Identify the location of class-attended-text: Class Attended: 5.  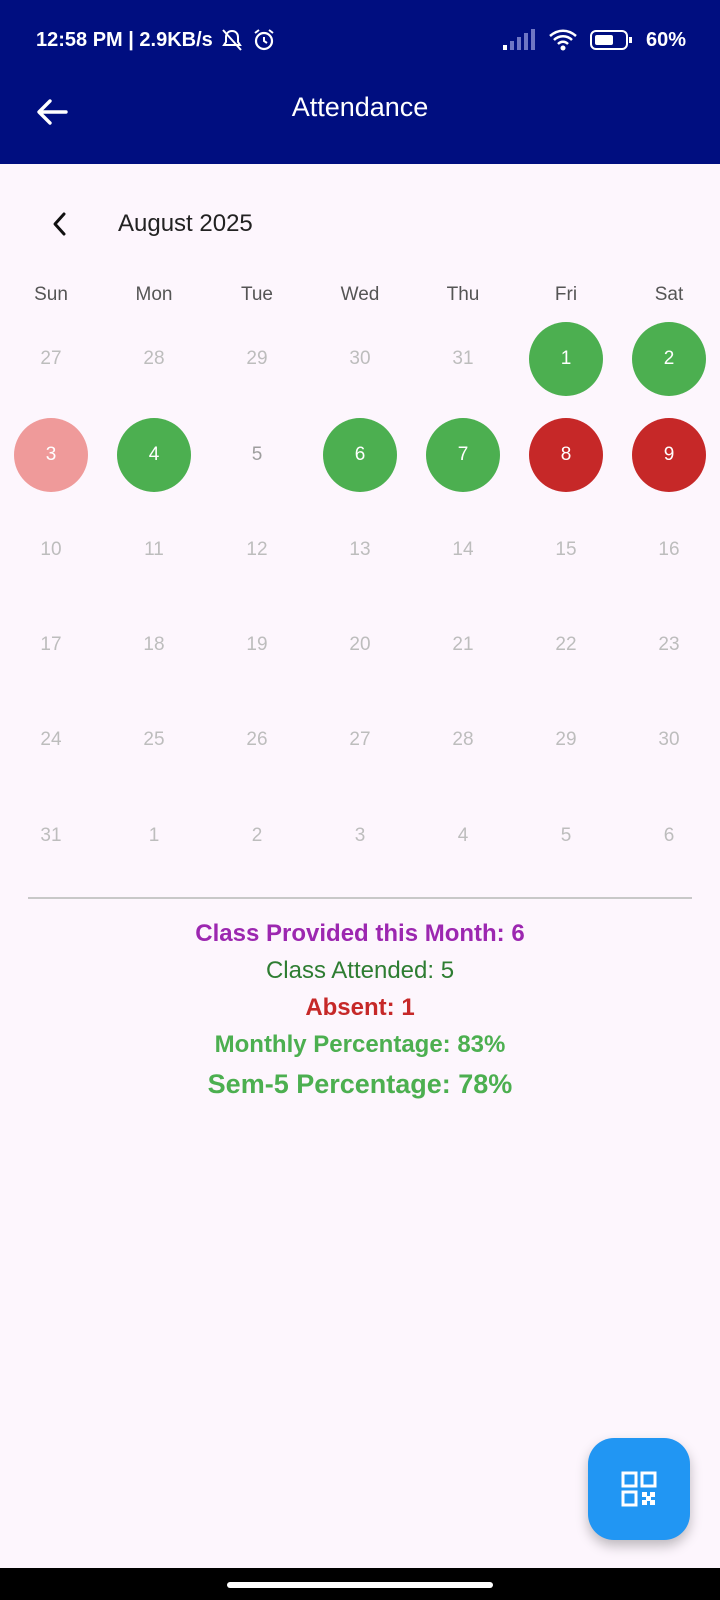
(360, 970).